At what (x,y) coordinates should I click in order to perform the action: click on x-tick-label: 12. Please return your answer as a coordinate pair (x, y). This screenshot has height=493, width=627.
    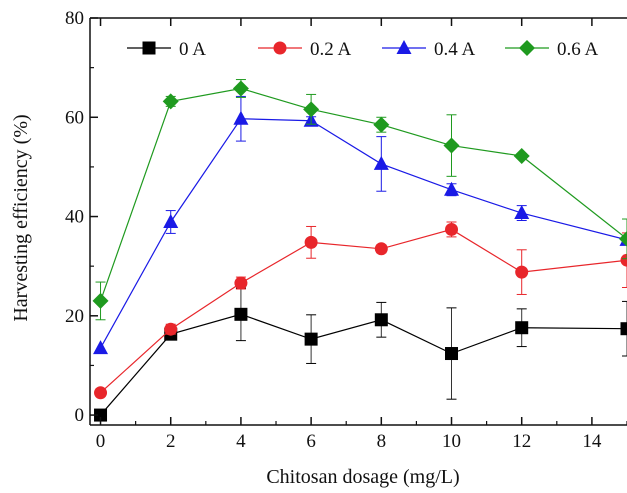
    Looking at the image, I should click on (521, 441).